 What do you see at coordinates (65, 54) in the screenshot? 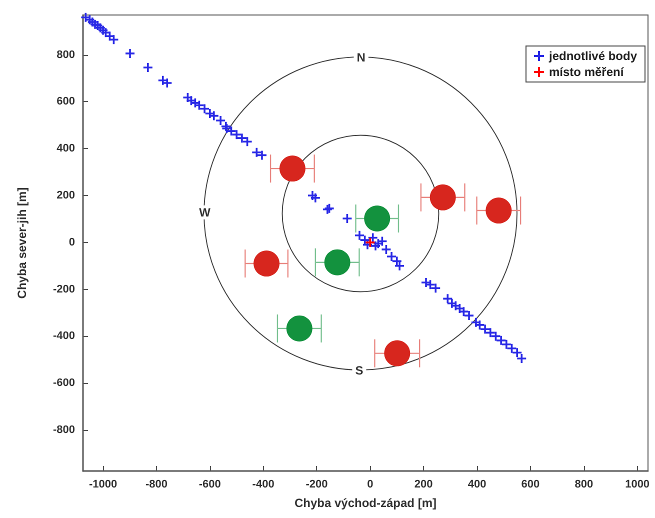
I see `y-tick-label: 800` at bounding box center [65, 54].